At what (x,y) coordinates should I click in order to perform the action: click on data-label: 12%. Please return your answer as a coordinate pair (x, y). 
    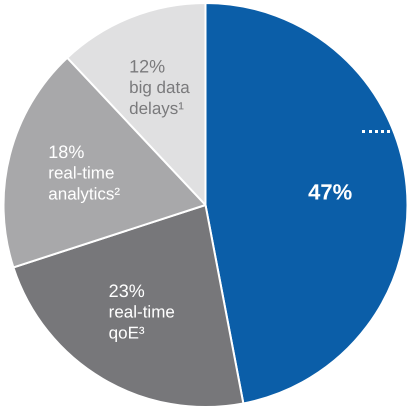
    Looking at the image, I should click on (147, 66).